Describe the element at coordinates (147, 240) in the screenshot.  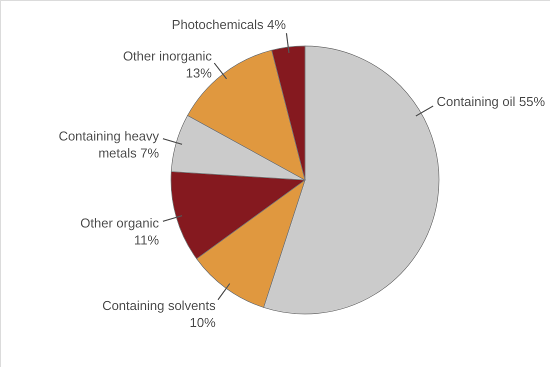
I see `data-label: 11%` at that location.